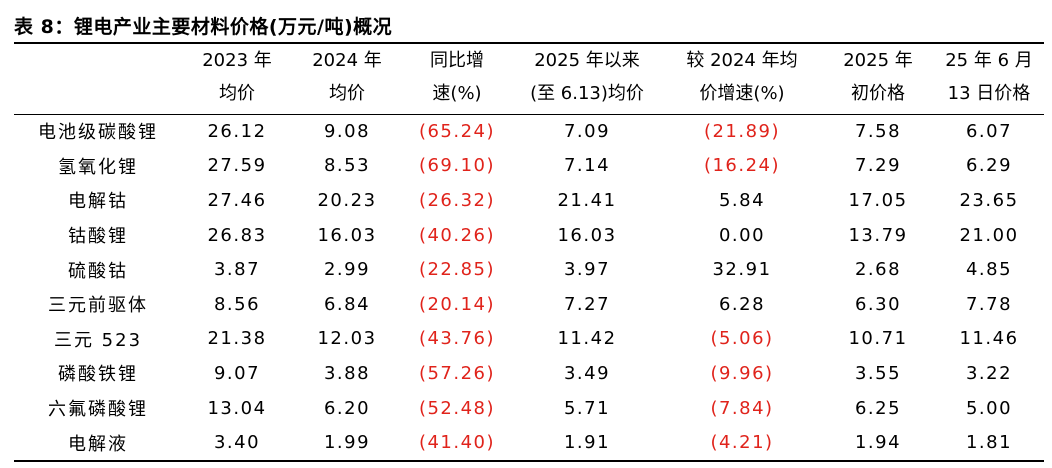  I want to click on header-rule, so click(529, 114).